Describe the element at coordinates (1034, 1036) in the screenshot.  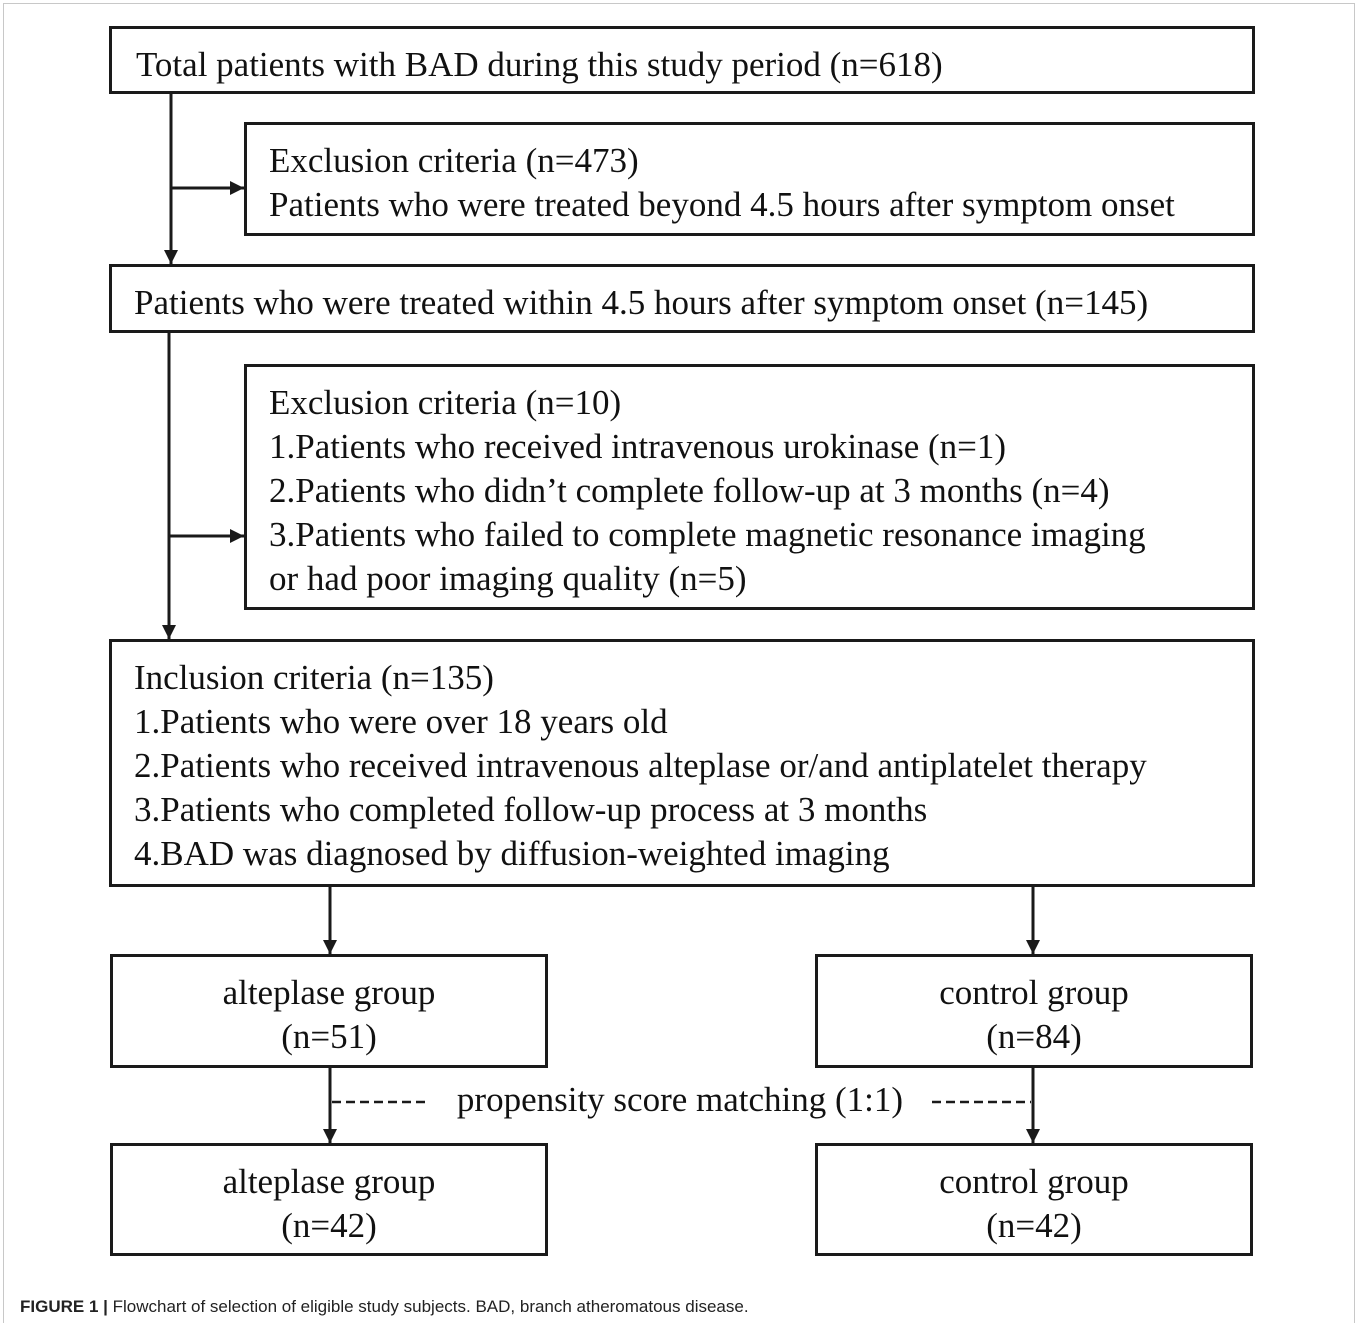
I see `control-before-n: (n=84)` at that location.